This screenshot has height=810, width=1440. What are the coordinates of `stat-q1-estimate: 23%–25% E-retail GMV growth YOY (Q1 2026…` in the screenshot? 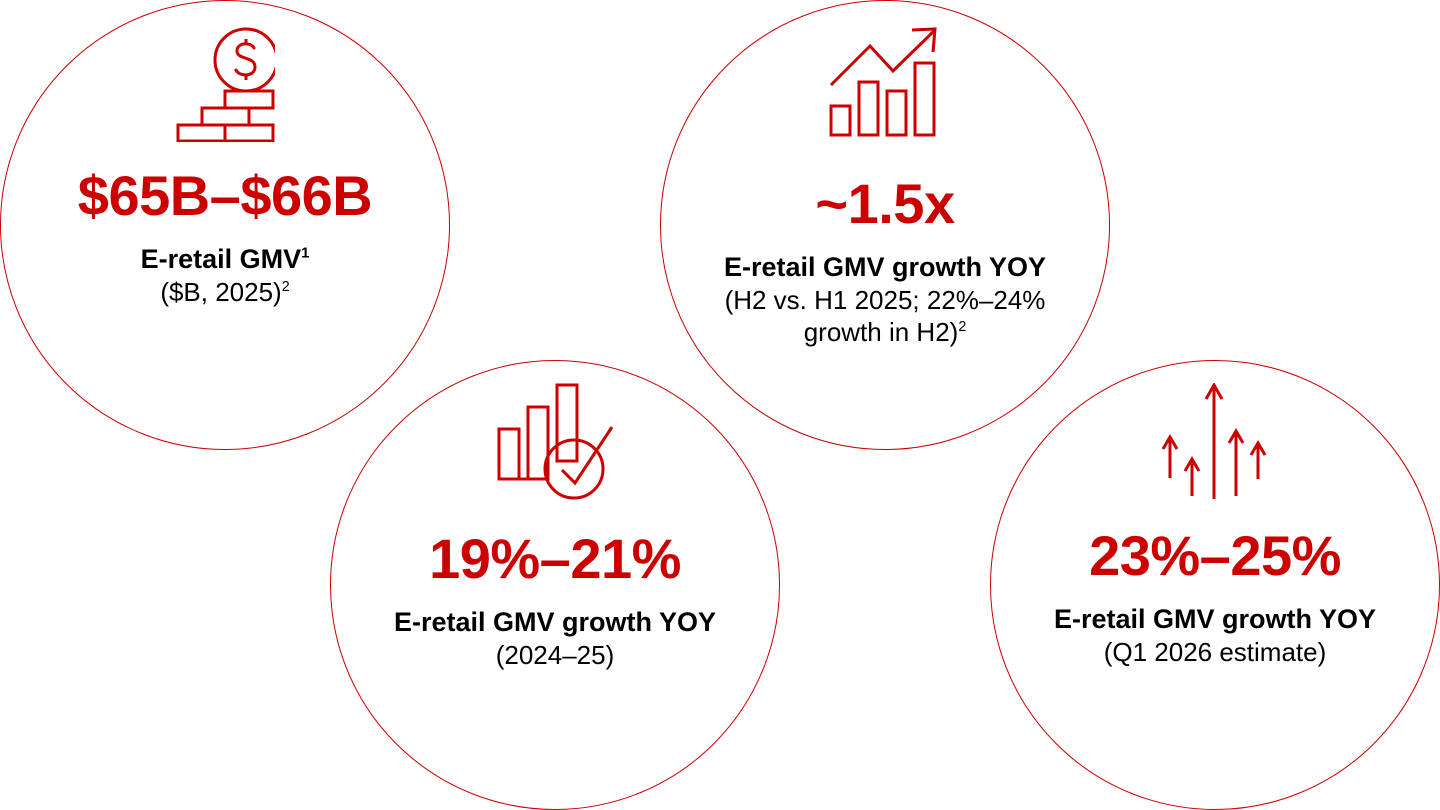 It's located at (1215, 525).